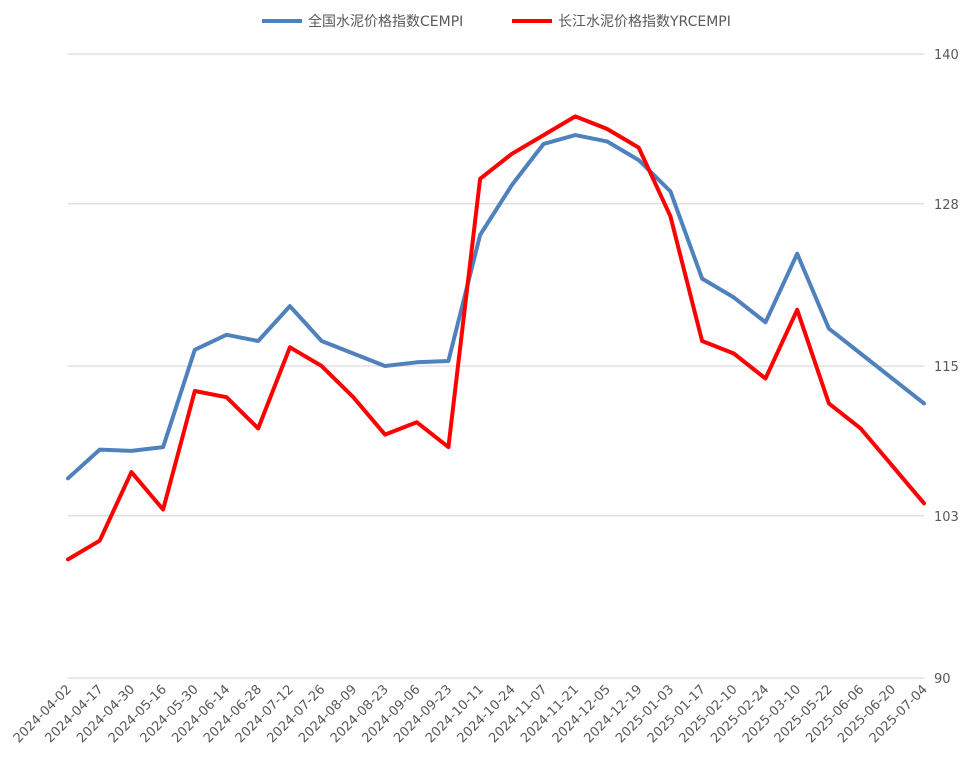  Describe the element at coordinates (496, 21) in the screenshot. I see `legend: 全国水泥价格指数CEMPI 长江水泥价格指数YRCEMPI` at that location.